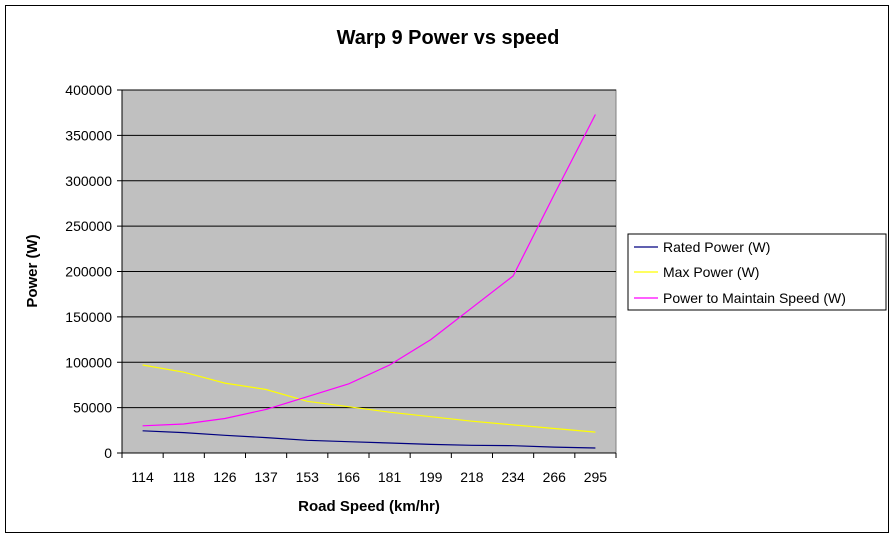 The width and height of the screenshot is (896, 539). Describe the element at coordinates (108, 453) in the screenshot. I see `y-tick-label: 0` at that location.